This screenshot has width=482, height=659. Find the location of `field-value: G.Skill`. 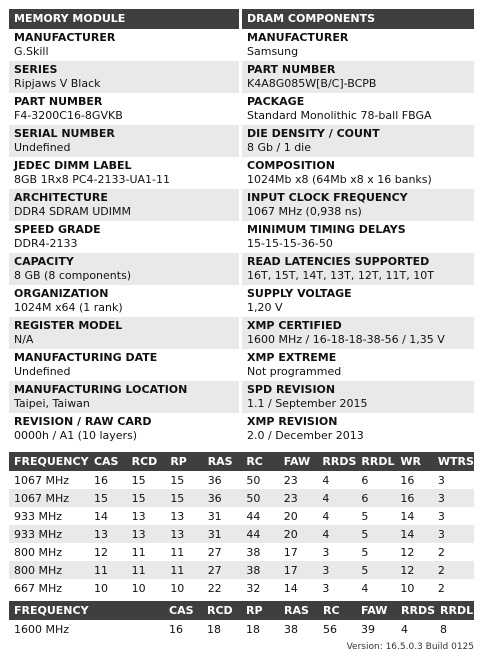

field-value: G.Skill is located at coordinates (31, 51).